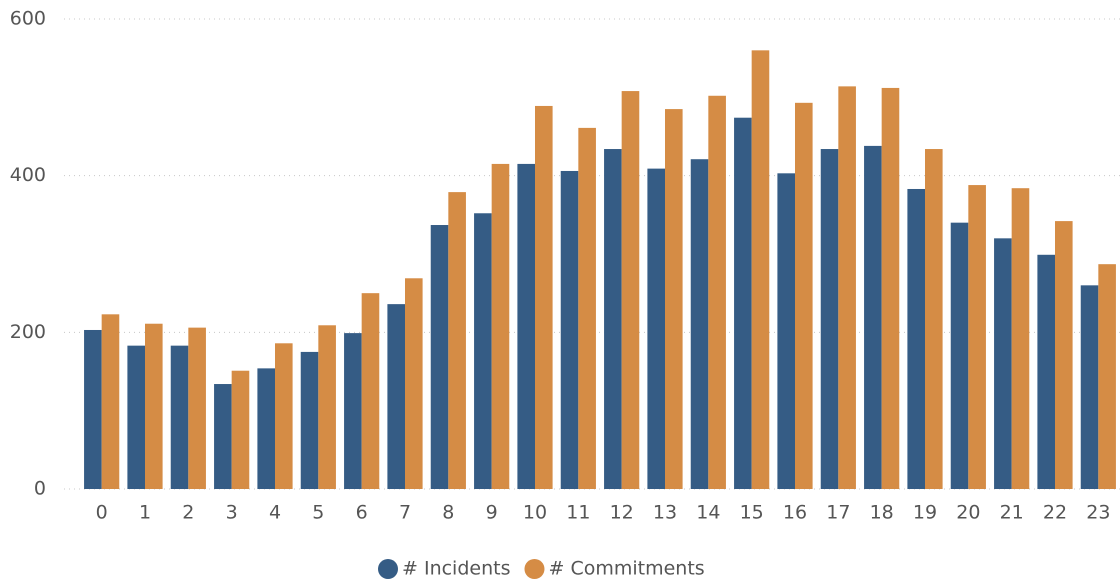  What do you see at coordinates (232, 513) in the screenshot?
I see `x-tick-label: 3` at bounding box center [232, 513].